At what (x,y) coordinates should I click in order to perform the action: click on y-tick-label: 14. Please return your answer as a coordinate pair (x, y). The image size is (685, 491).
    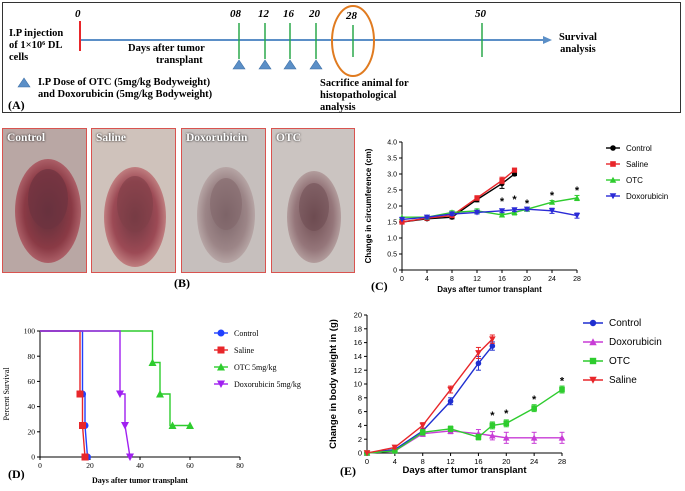
    Looking at the image, I should click on (358, 356).